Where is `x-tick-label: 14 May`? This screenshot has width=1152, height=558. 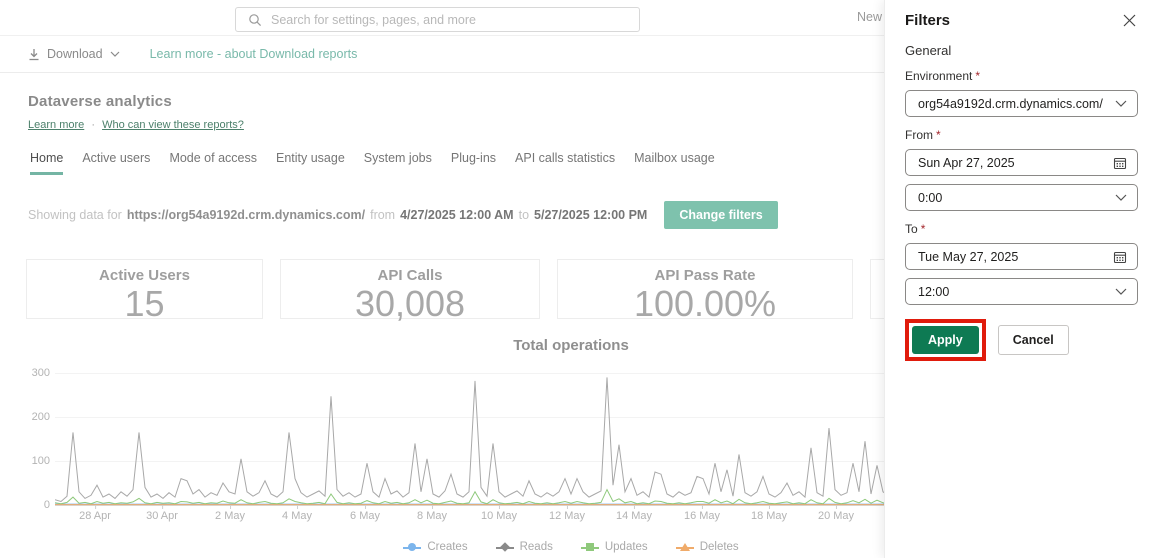 x-tick-label: 14 May is located at coordinates (634, 513).